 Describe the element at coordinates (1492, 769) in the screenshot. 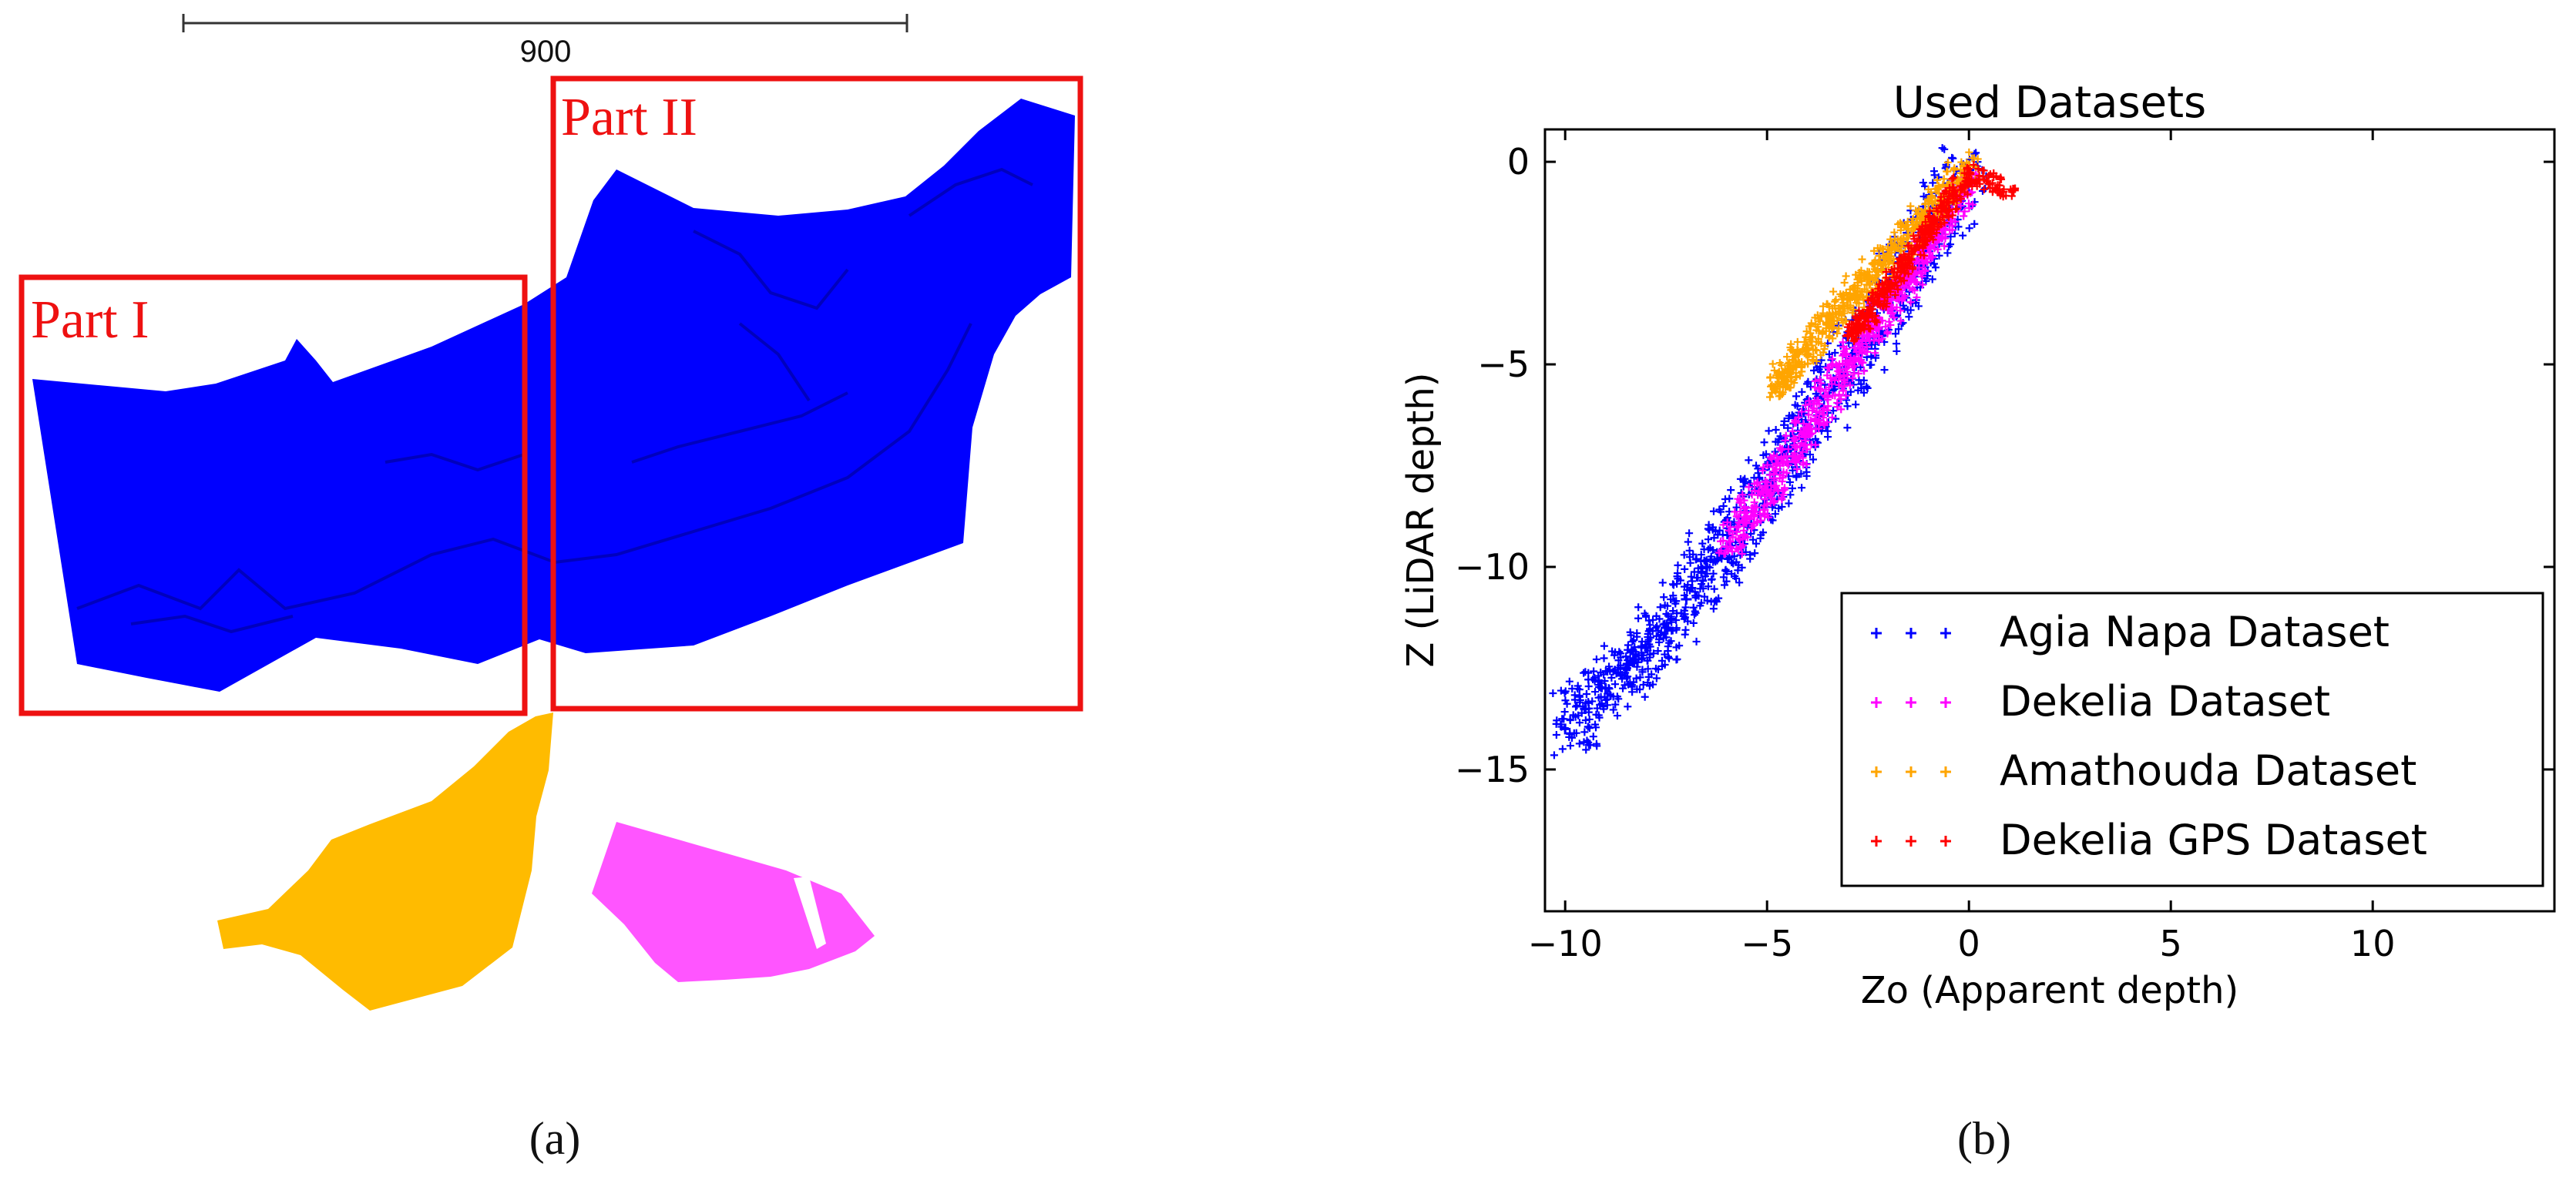

I see `y-tick-label: −15` at that location.